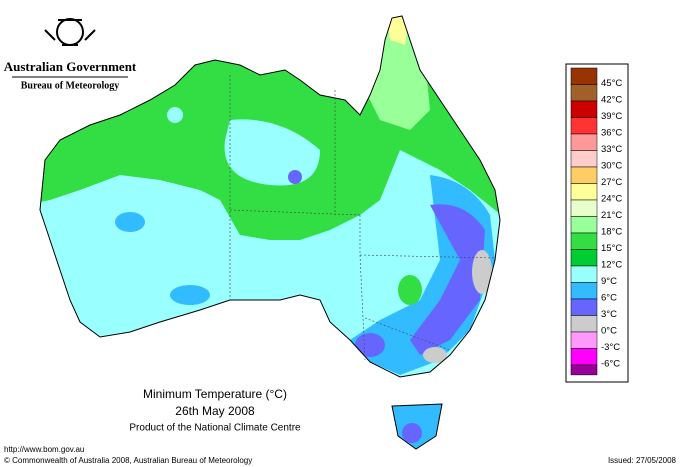  I want to click on legend-label: 24°C, so click(611, 199).